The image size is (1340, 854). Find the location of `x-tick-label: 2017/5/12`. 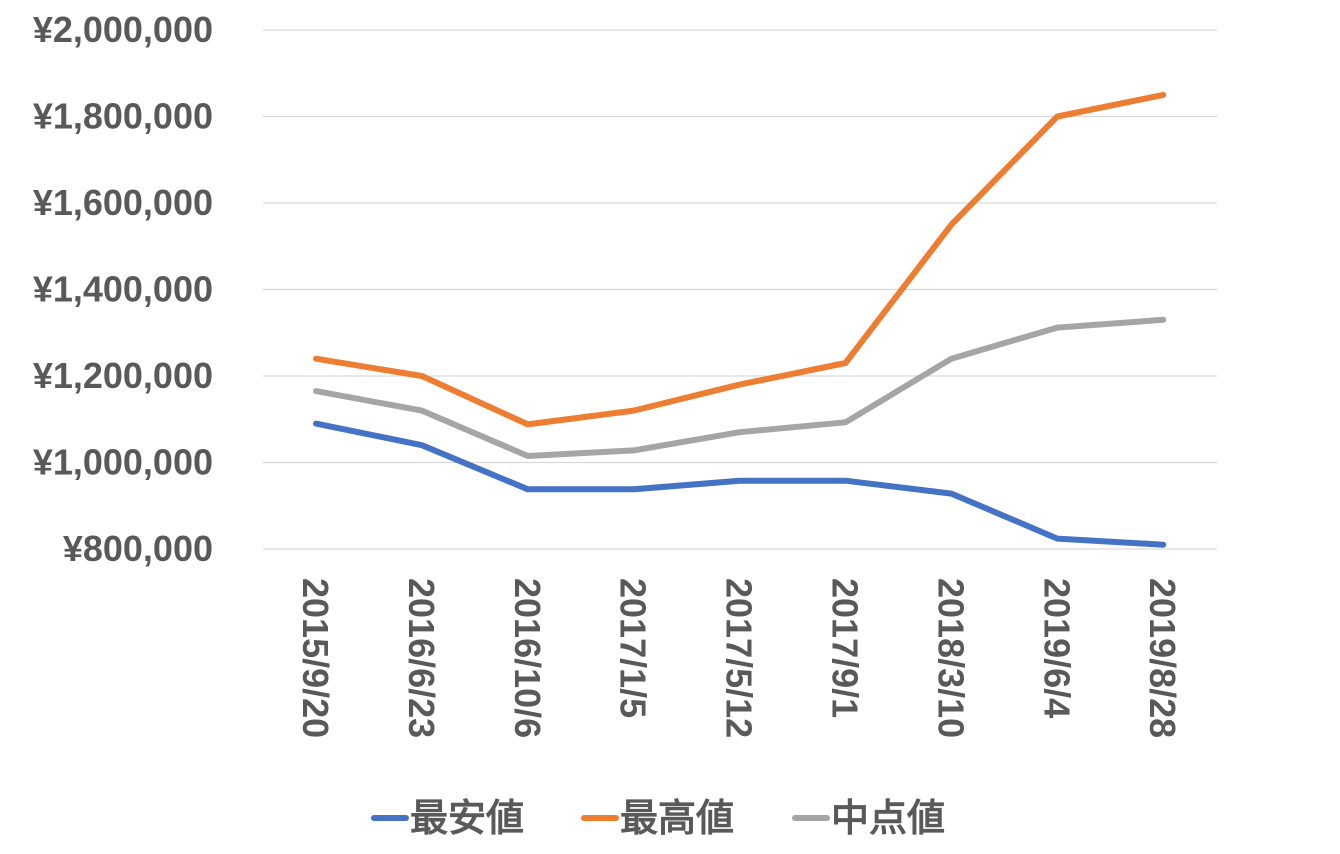

x-tick-label: 2017/5/12 is located at coordinates (739, 658).